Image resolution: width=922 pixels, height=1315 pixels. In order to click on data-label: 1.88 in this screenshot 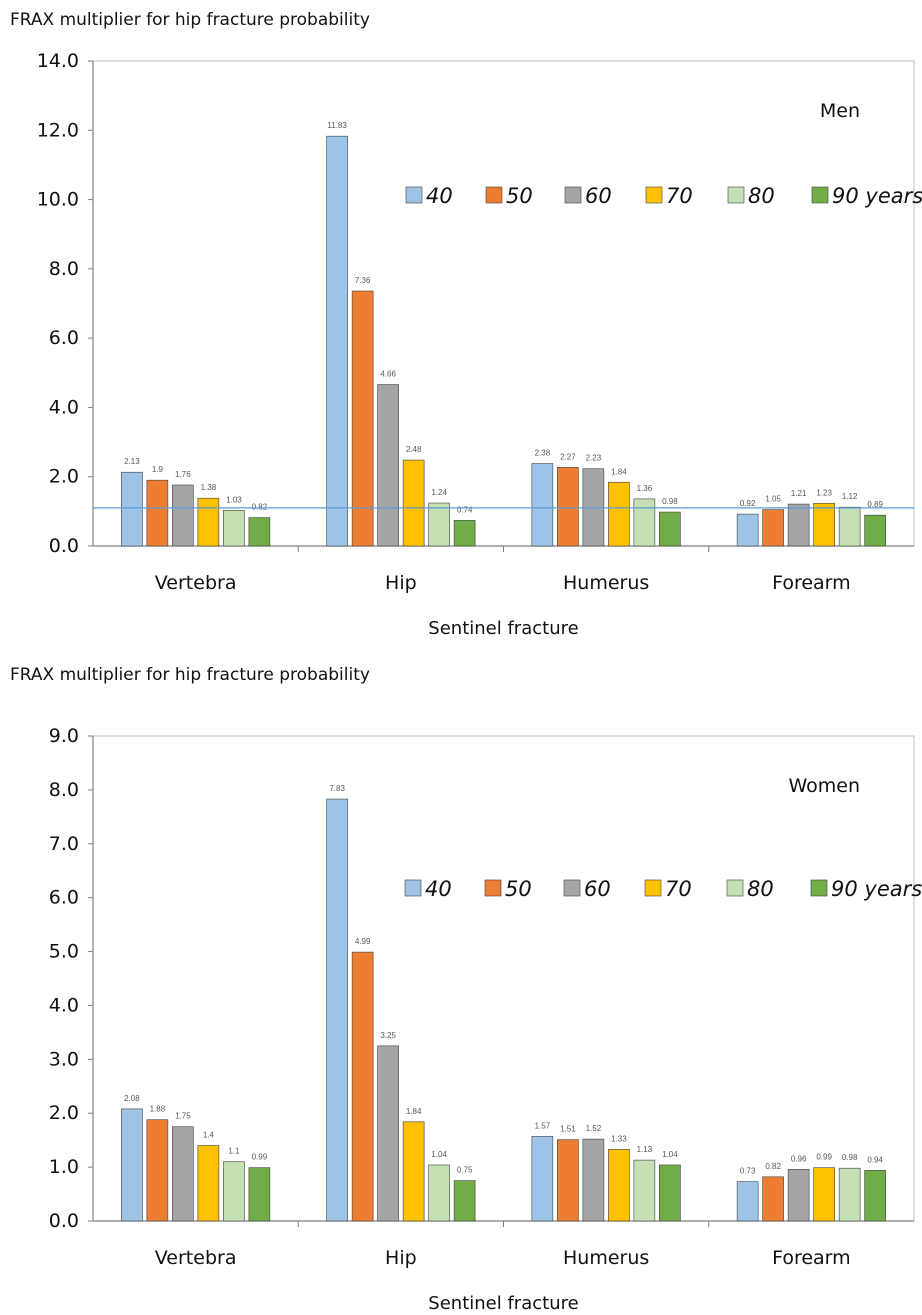, I will do `click(158, 1109)`.